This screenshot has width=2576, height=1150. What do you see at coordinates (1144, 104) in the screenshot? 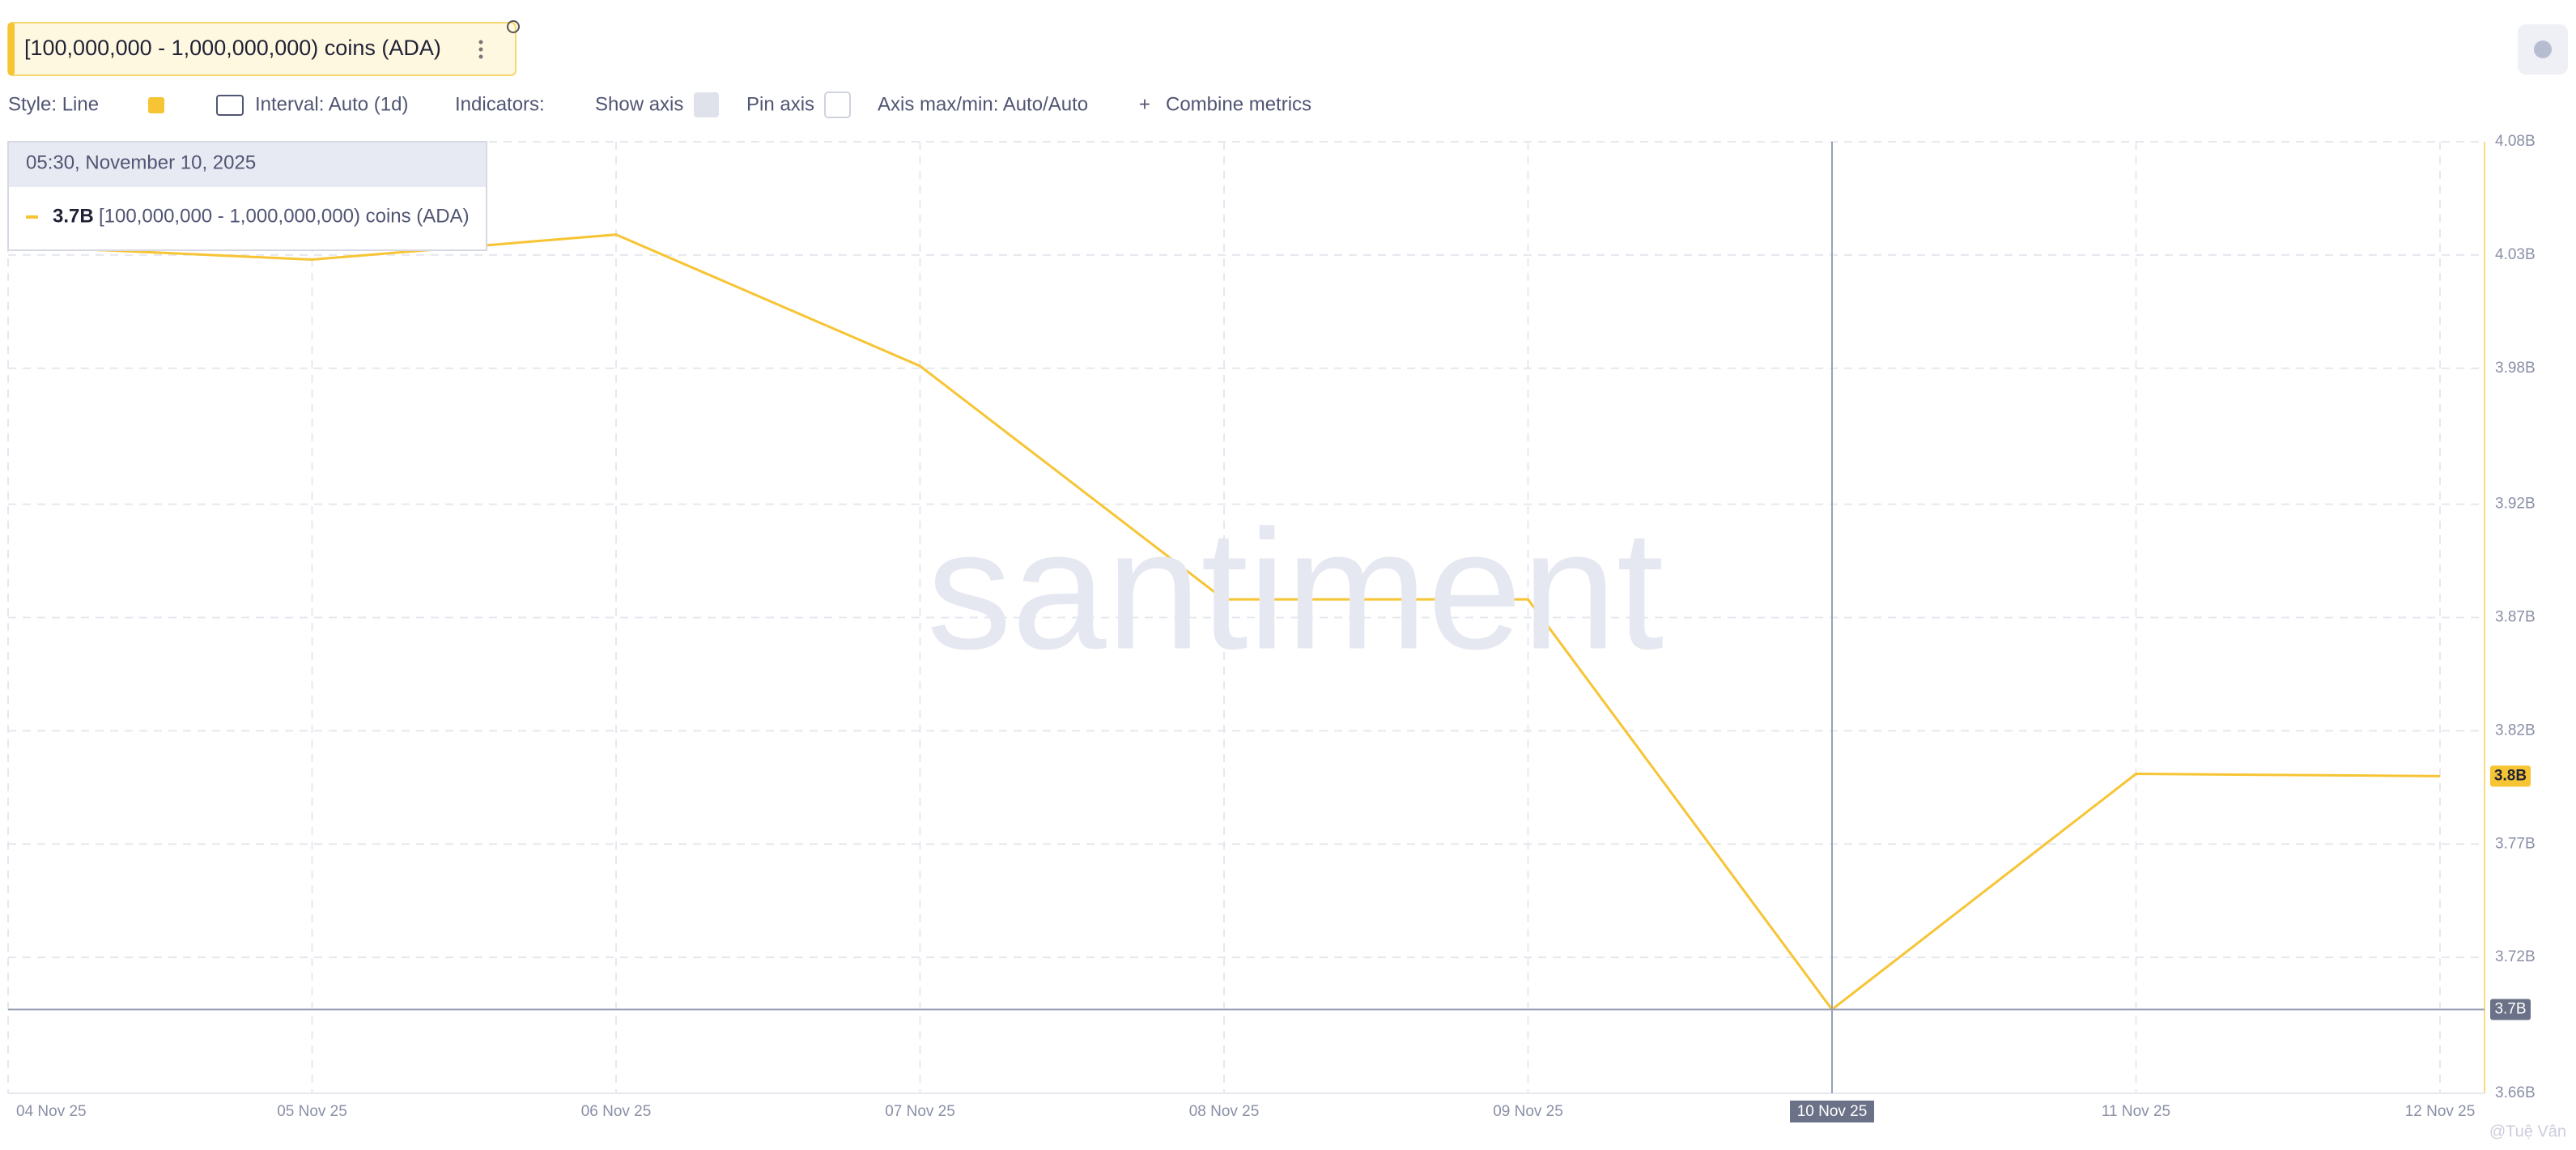
I see `plus-icon: +` at bounding box center [1144, 104].